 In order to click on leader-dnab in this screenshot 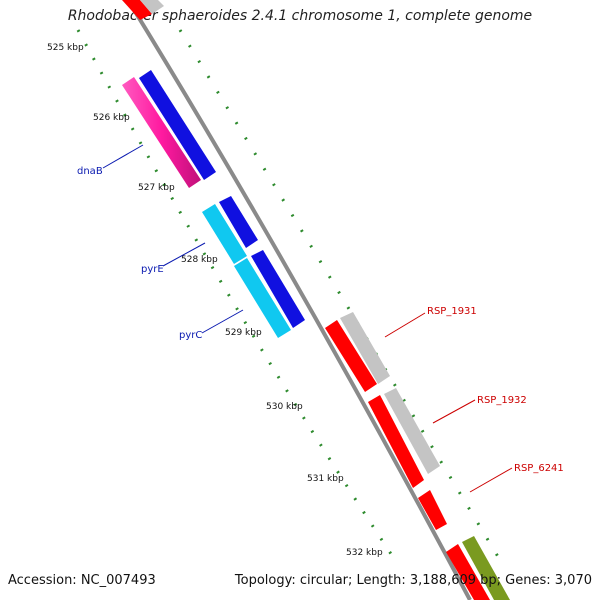, I will do `click(123, 156)`.